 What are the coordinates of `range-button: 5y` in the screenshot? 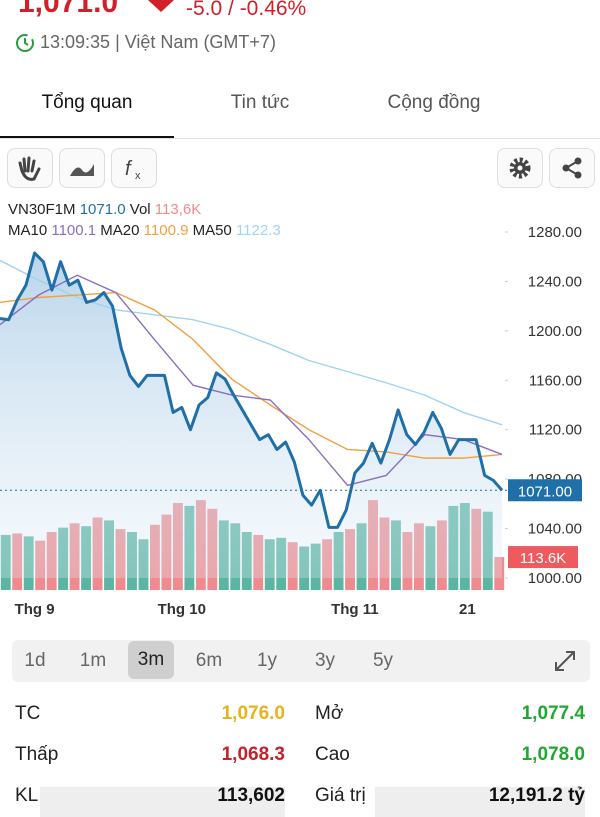 It's located at (383, 660).